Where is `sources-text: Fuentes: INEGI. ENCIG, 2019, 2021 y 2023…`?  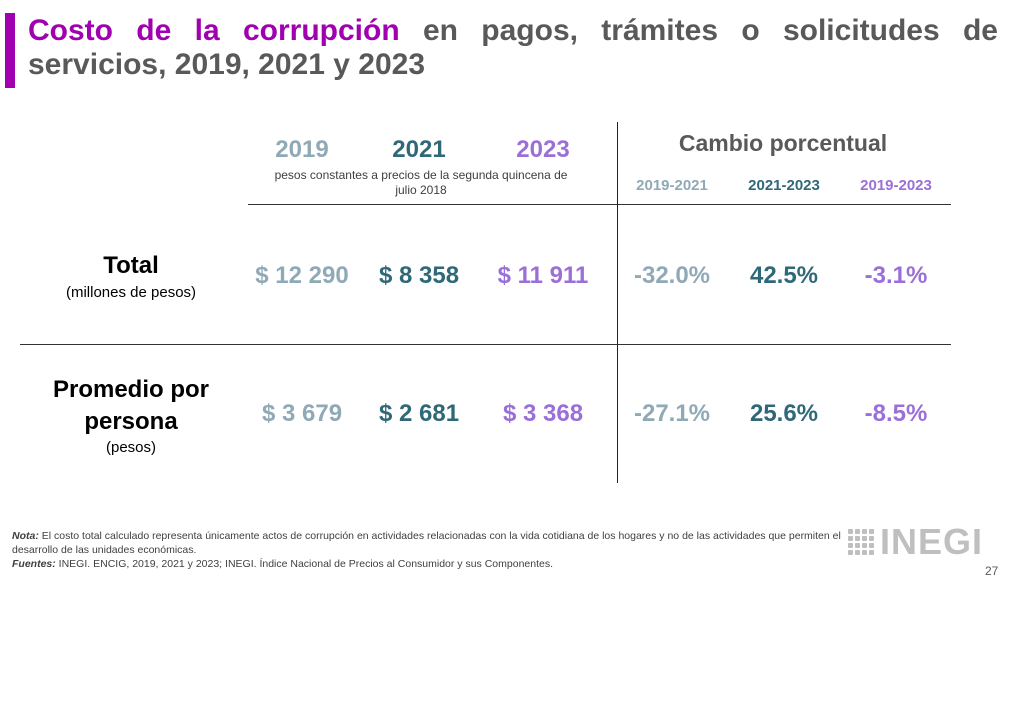 sources-text: Fuentes: INEGI. ENCIG, 2019, 2021 y 2023… is located at coordinates (283, 564).